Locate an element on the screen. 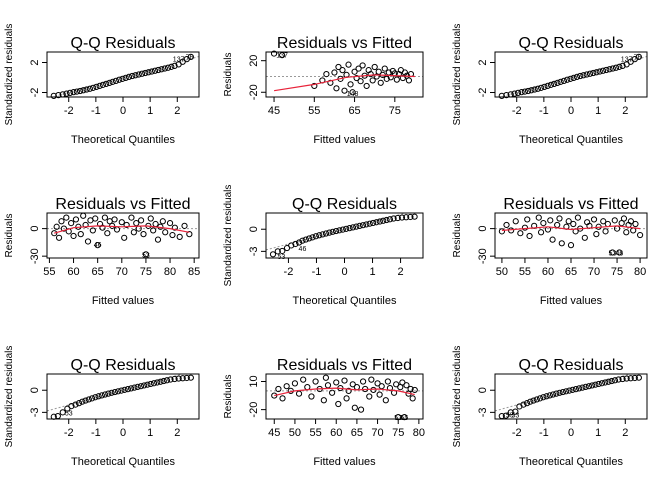 The image size is (672, 480). x-tick-label: 45 is located at coordinates (274, 433).